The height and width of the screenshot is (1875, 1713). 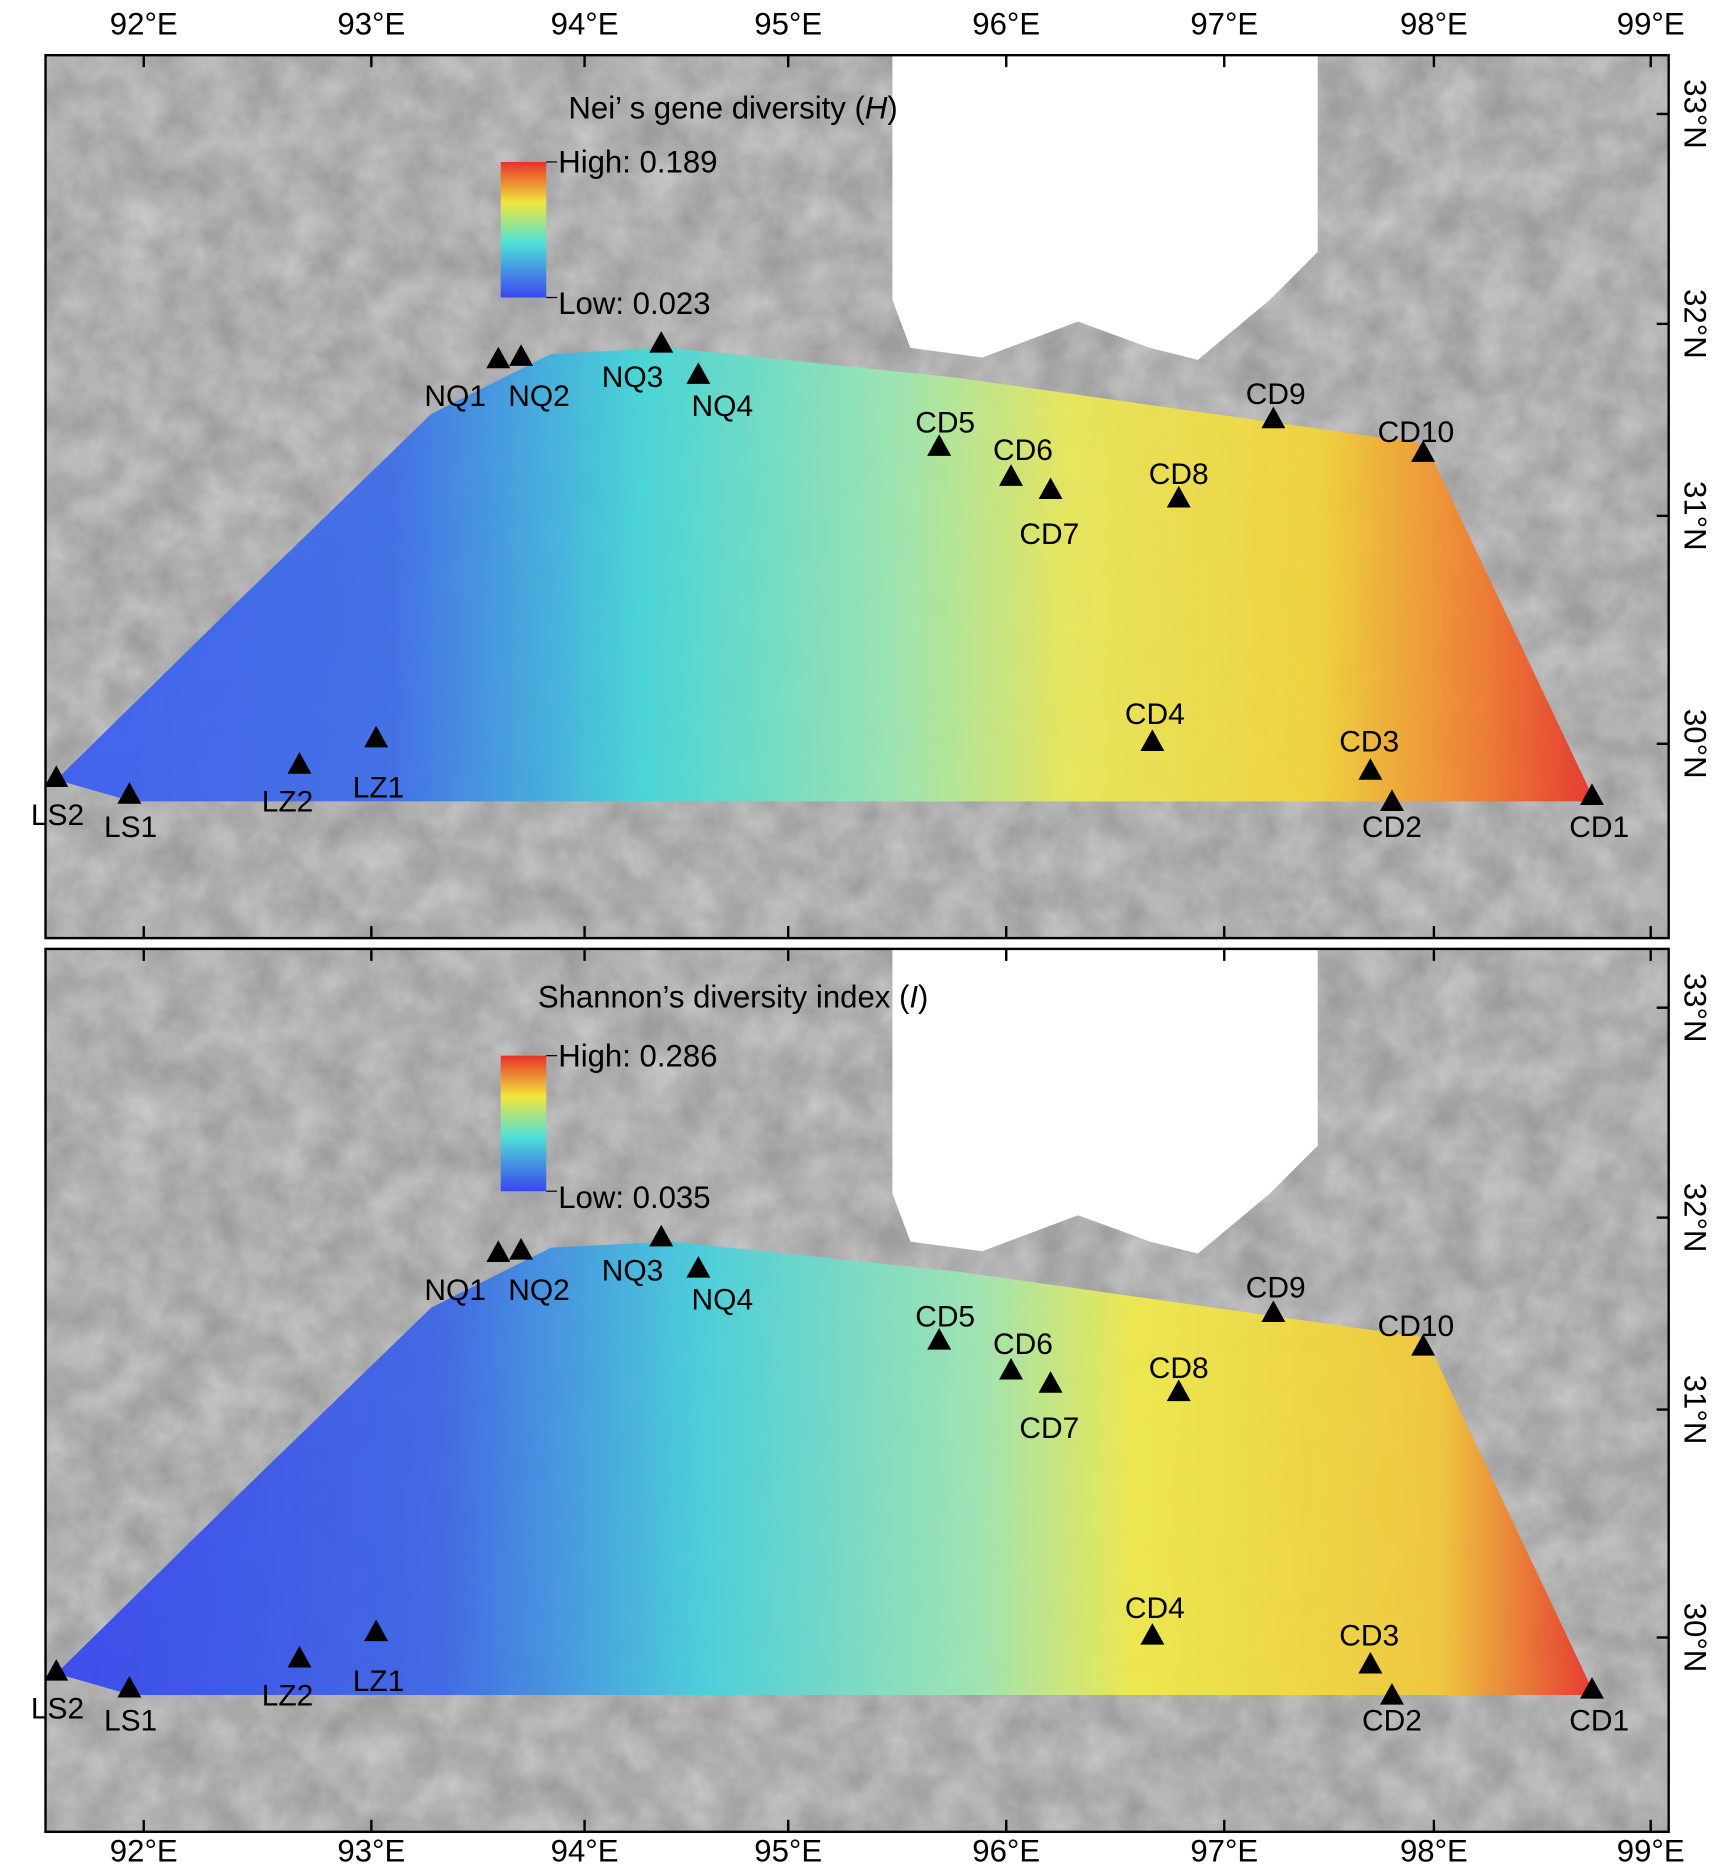 What do you see at coordinates (455, 396) in the screenshot?
I see `site-label: NQ1` at bounding box center [455, 396].